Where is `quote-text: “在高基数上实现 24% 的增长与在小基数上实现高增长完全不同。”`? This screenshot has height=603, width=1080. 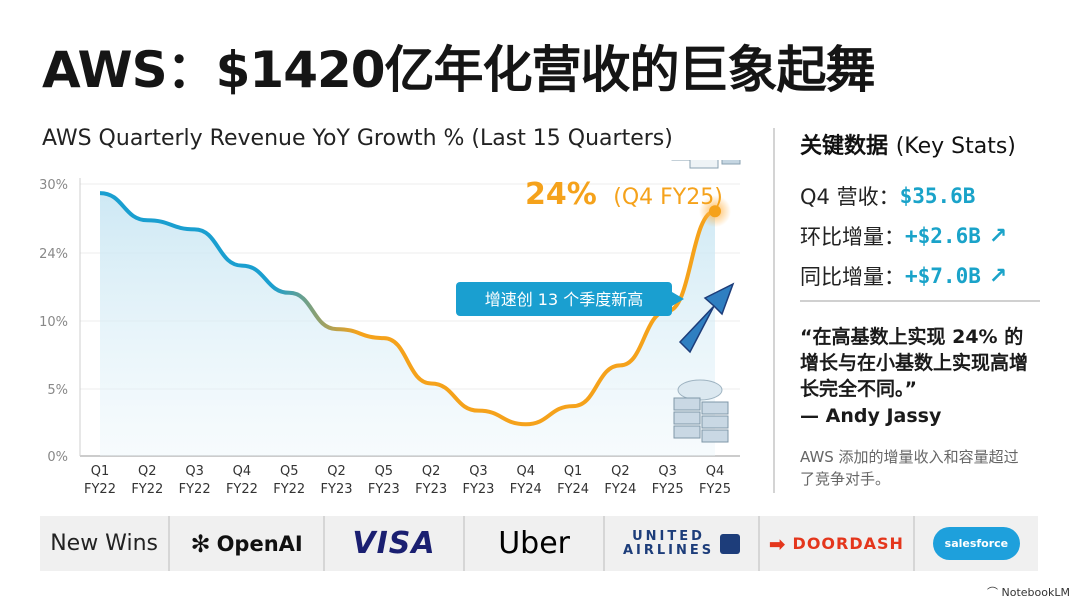 quote-text: “在高基数上实现 24% 的增长与在小基数上实现高增长完全不同。” is located at coordinates (914, 363).